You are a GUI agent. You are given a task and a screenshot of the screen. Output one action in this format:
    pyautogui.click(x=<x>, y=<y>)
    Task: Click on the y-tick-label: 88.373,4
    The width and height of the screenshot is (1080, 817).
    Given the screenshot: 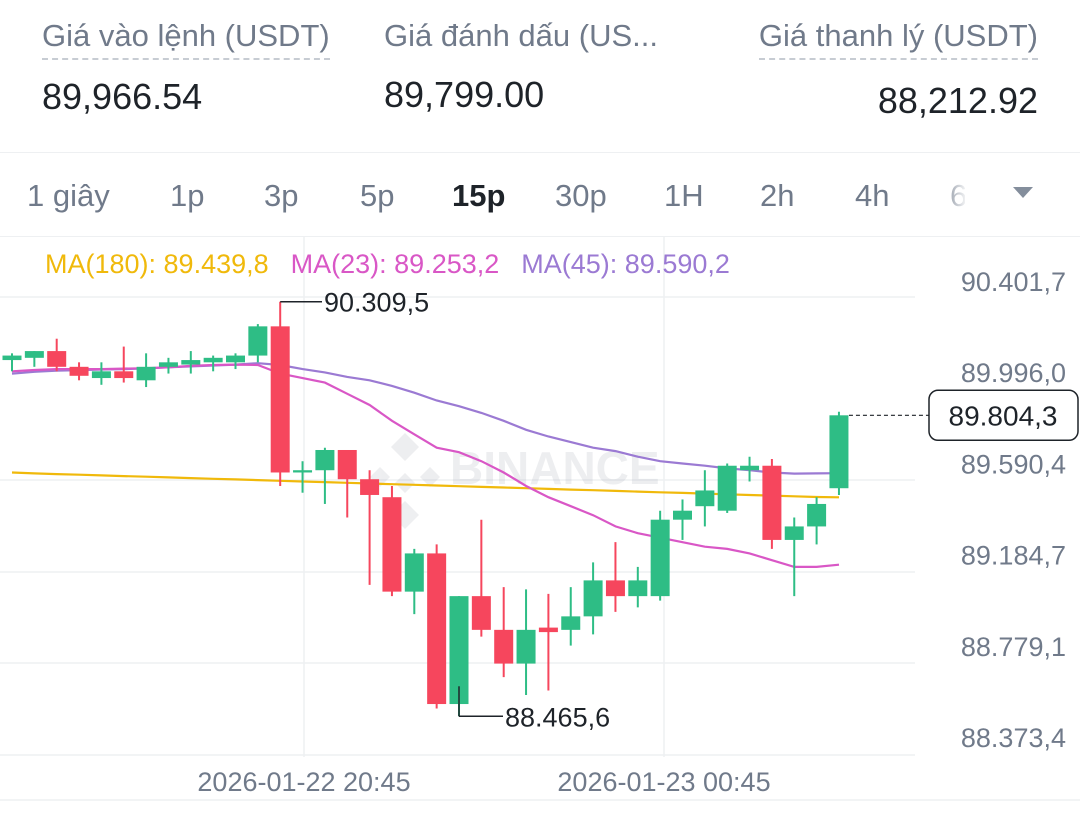 What is the action you would take?
    pyautogui.click(x=1013, y=738)
    